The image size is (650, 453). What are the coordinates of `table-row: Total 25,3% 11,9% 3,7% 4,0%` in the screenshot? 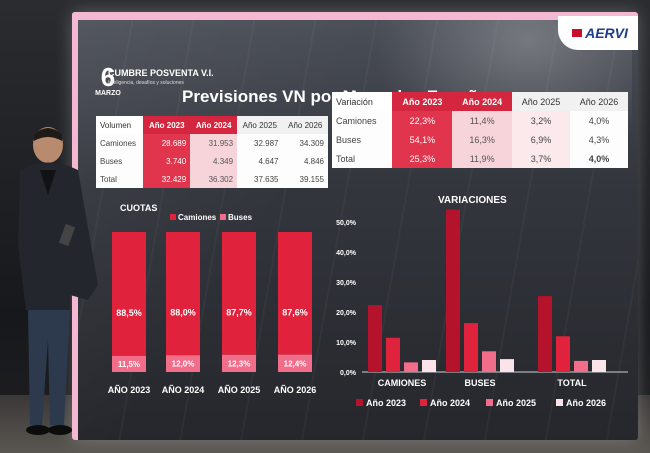 It's located at (480, 158).